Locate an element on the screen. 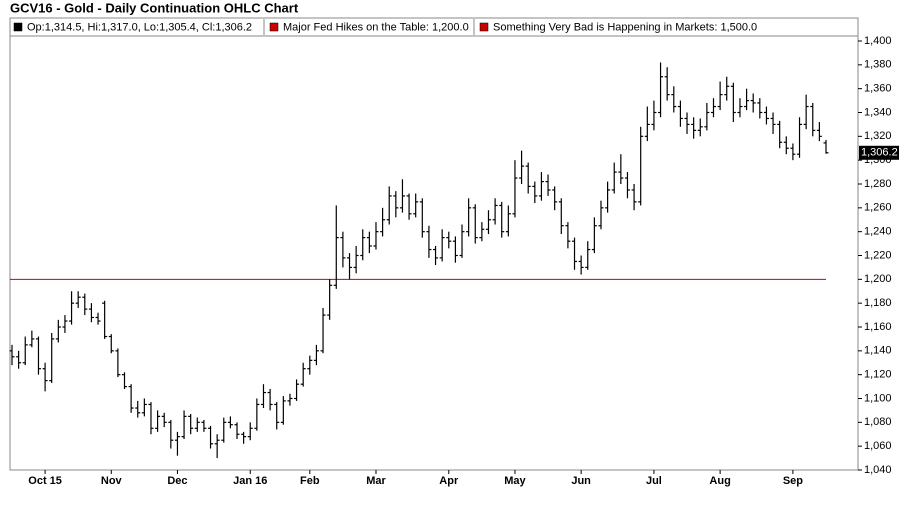 This screenshot has width=900, height=511. y-tick-label: 1,240 is located at coordinates (878, 232).